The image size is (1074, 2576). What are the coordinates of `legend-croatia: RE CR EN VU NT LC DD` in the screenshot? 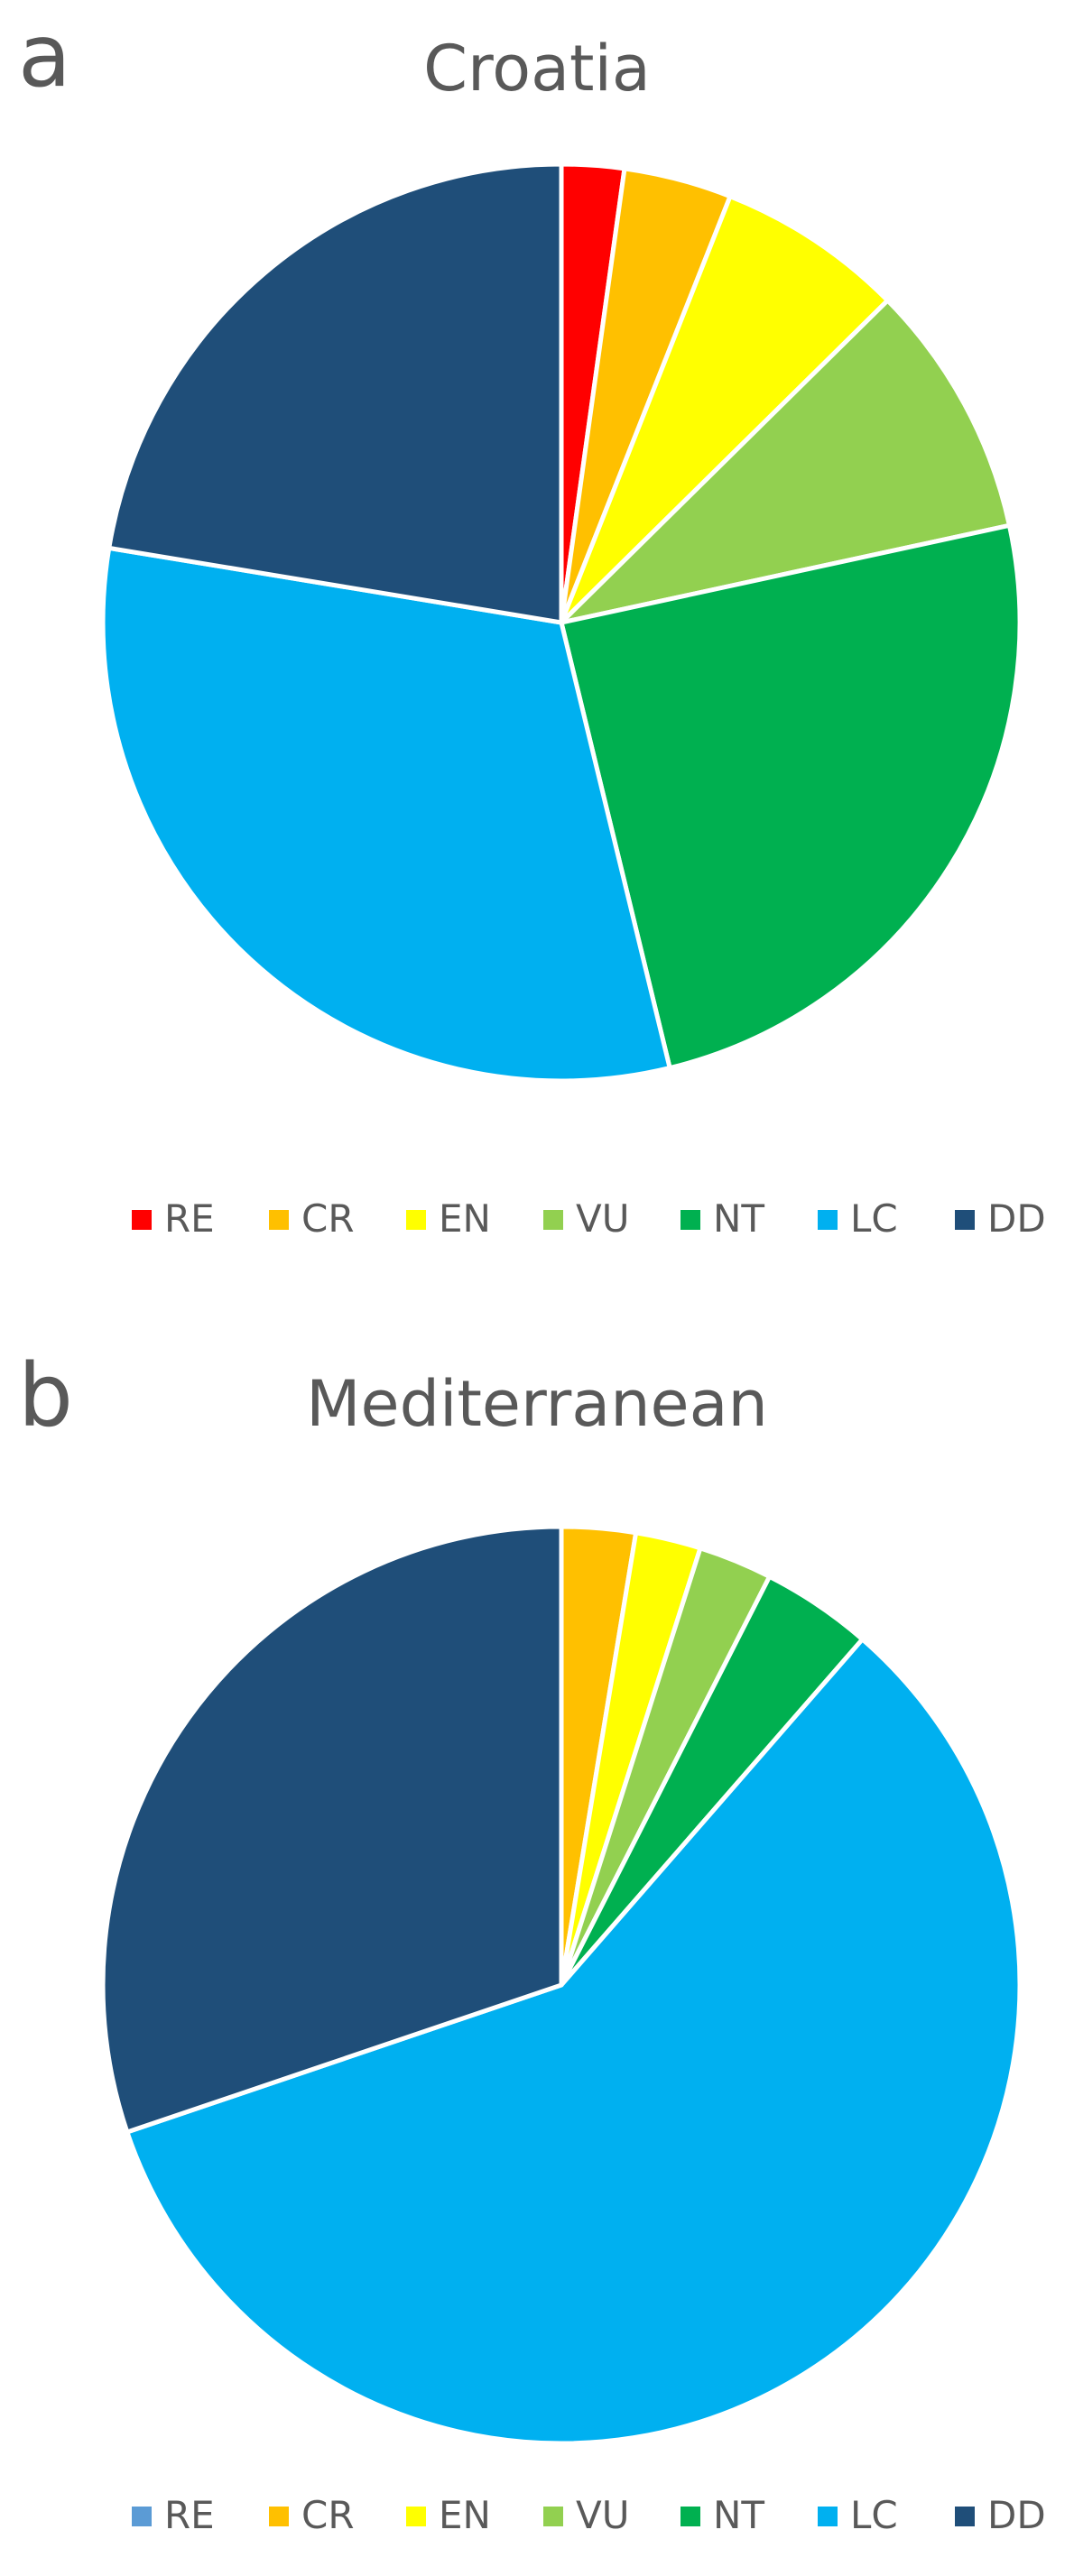 It's located at (589, 1218).